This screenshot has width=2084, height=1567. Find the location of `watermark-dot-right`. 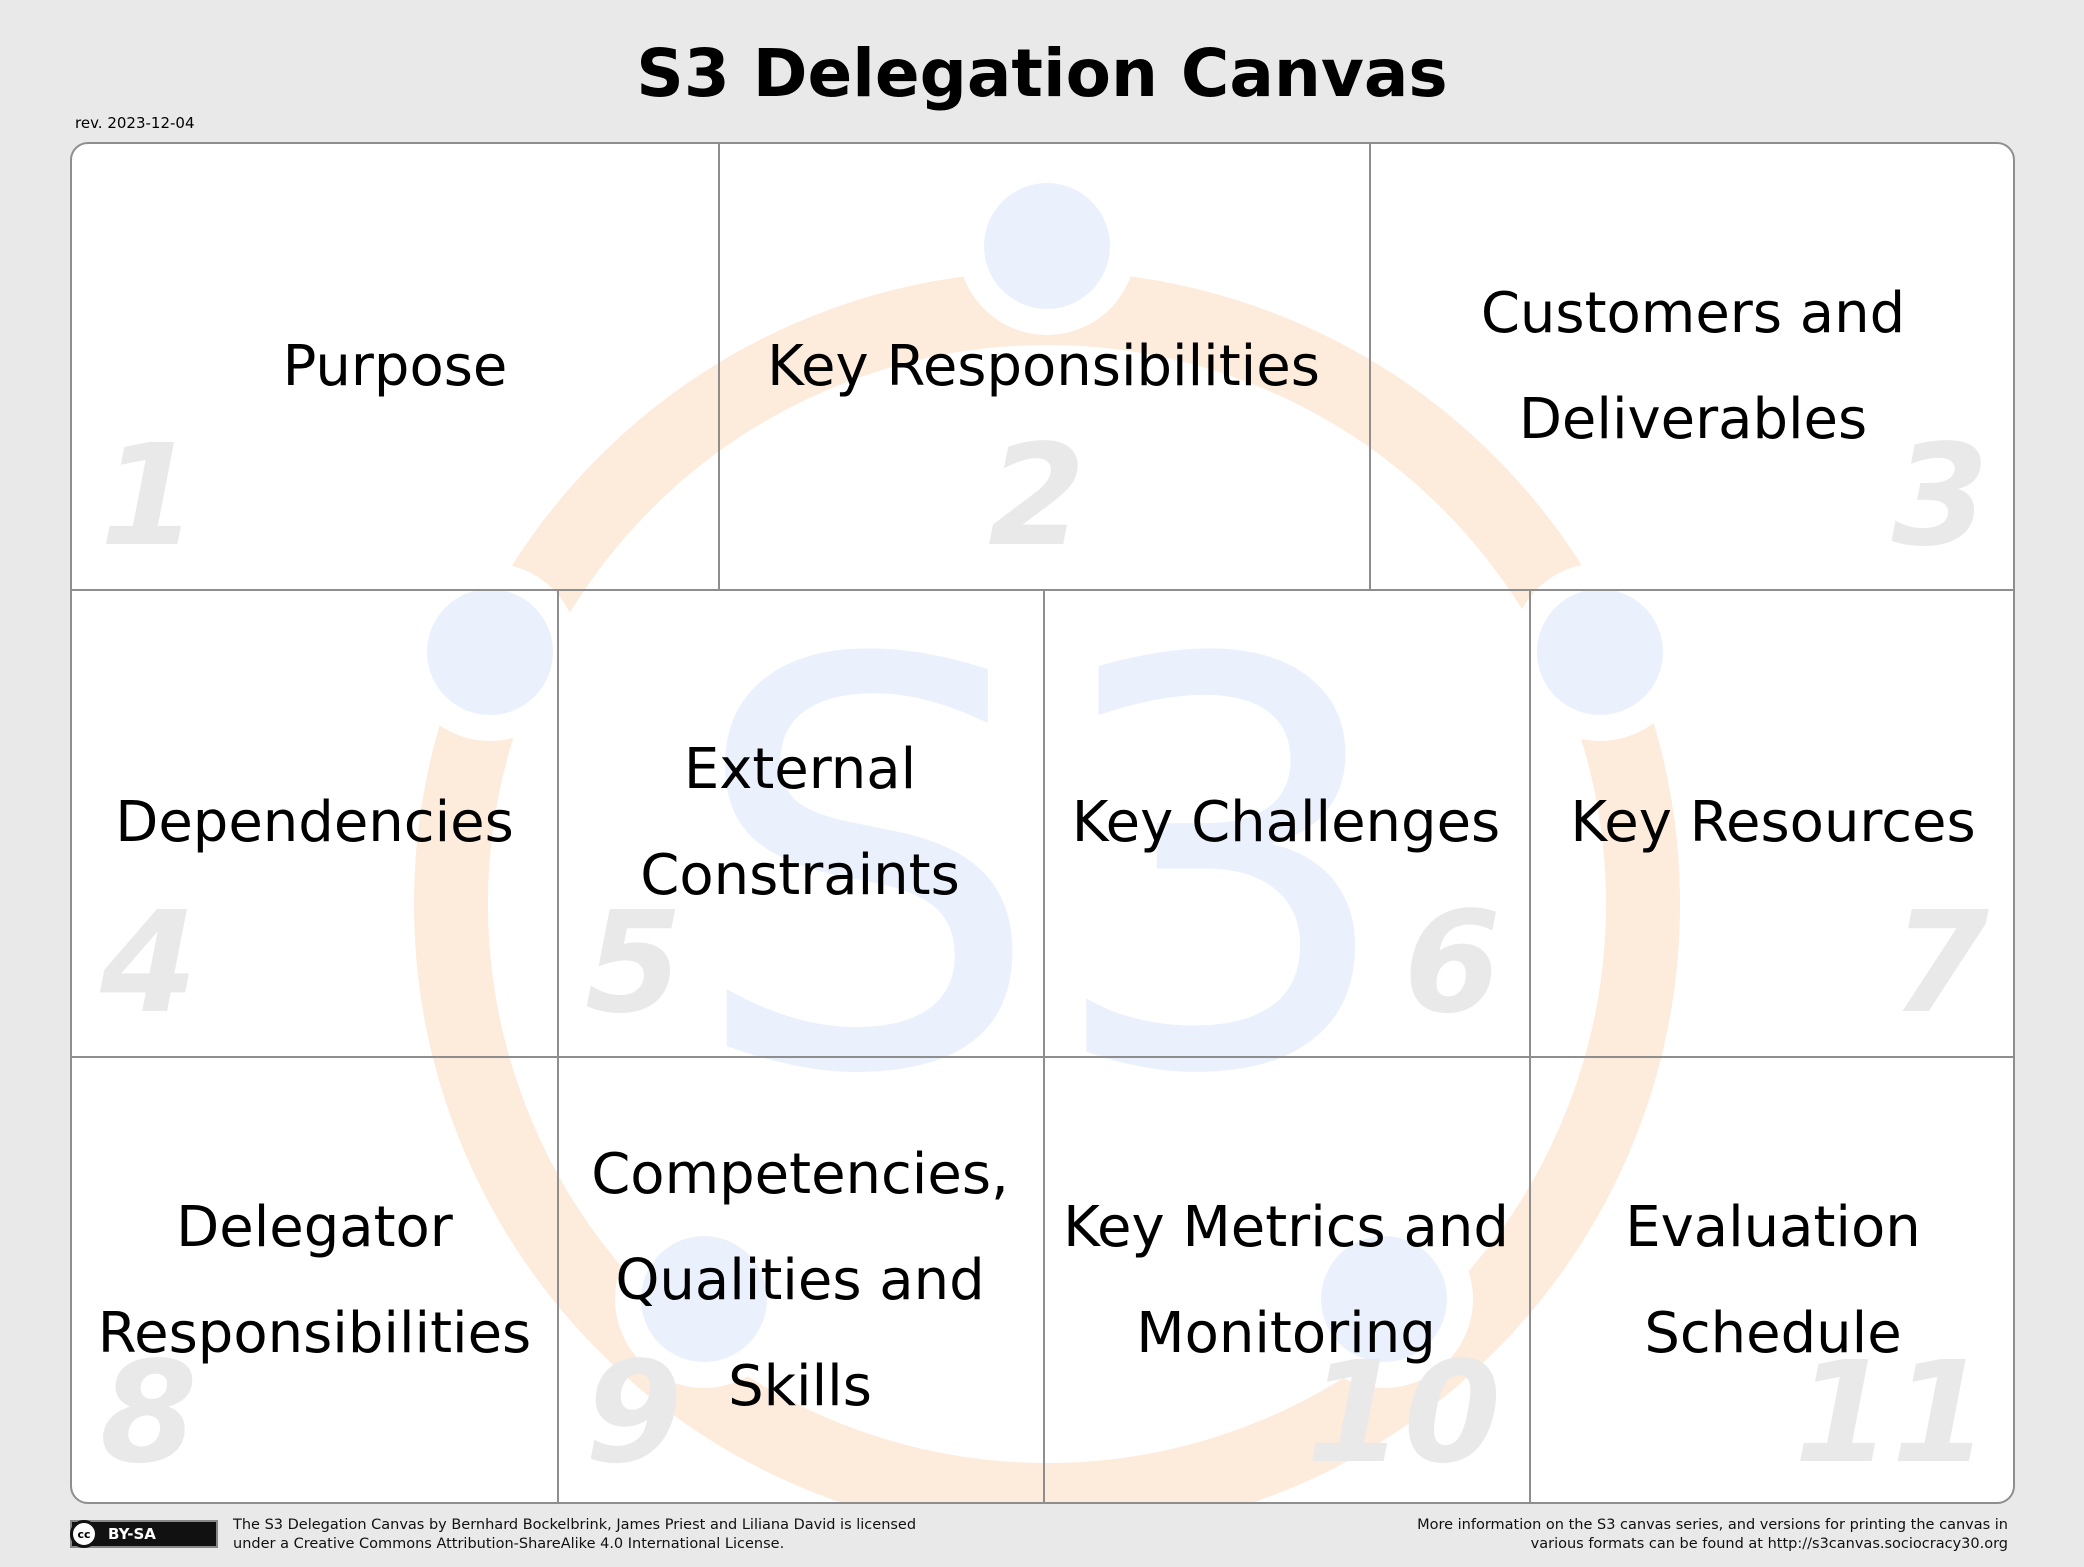

watermark-dot-right is located at coordinates (1600, 652).